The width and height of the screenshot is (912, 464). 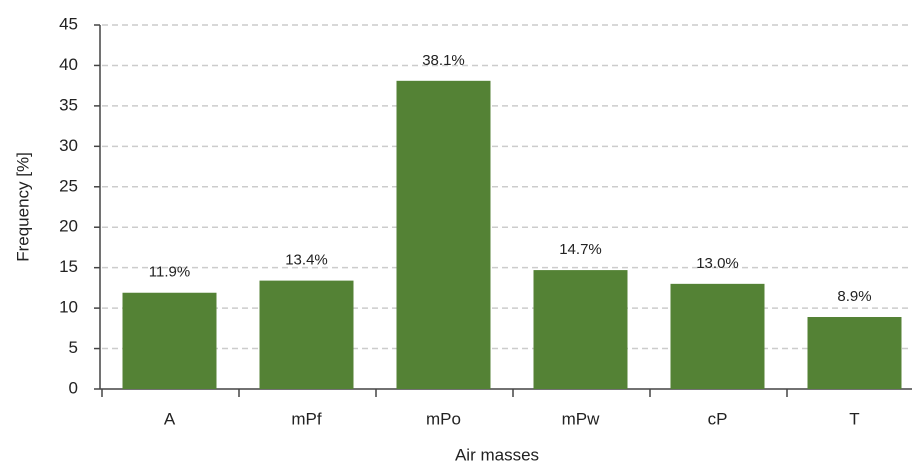 What do you see at coordinates (854, 296) in the screenshot?
I see `value-label: 8.9%` at bounding box center [854, 296].